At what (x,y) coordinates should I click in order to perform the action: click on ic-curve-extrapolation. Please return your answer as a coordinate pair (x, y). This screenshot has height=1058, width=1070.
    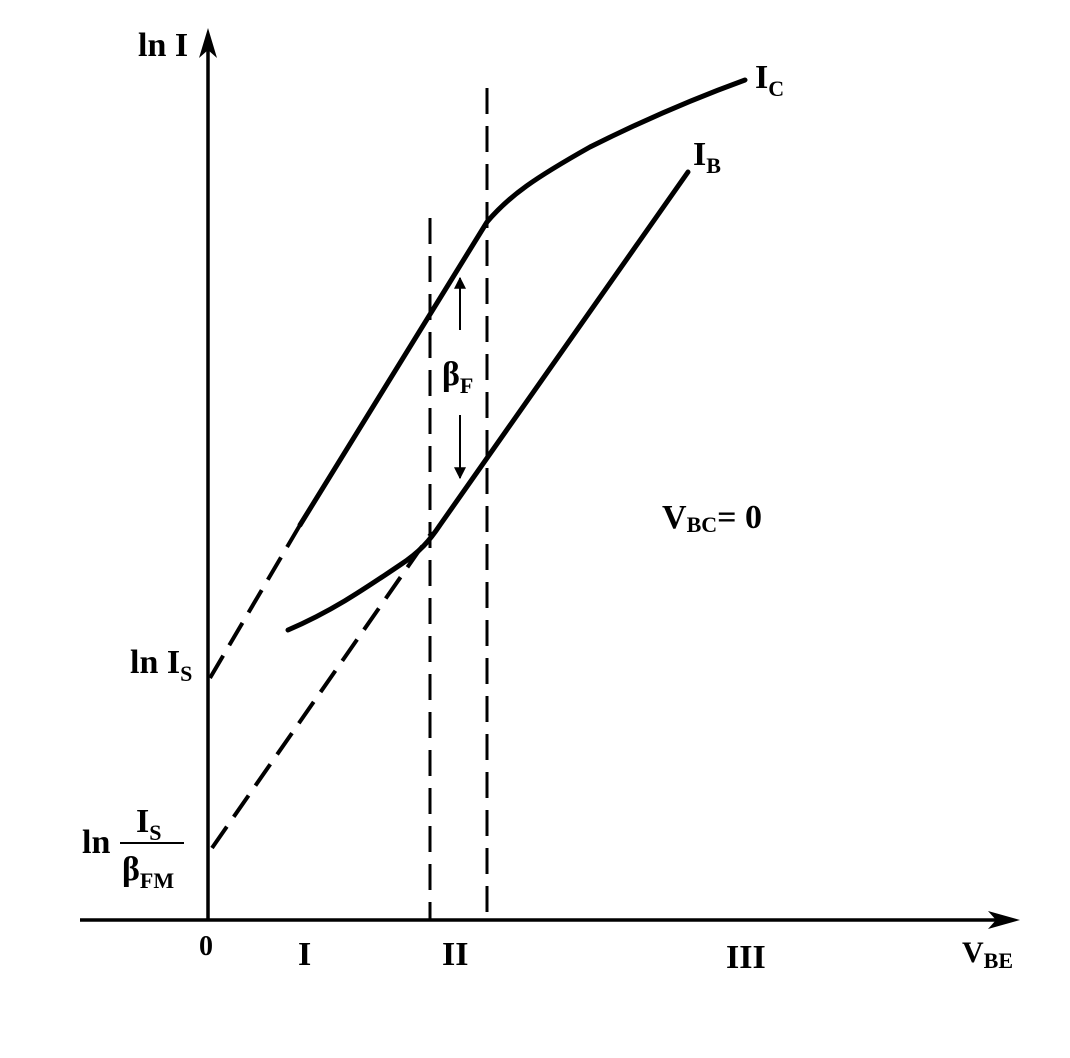
    Looking at the image, I should click on (255, 601).